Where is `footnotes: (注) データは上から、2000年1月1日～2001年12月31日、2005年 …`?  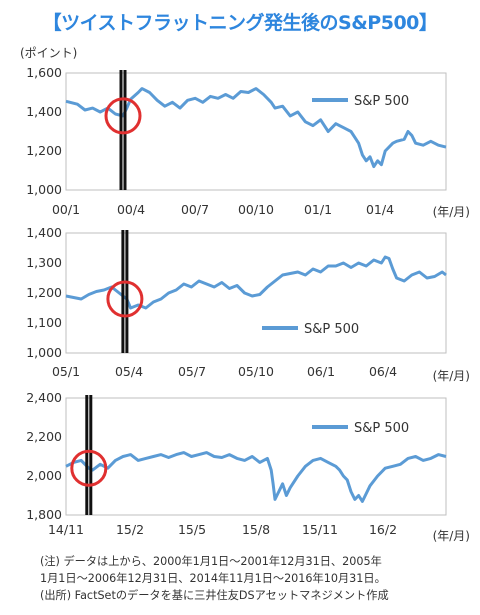 footnotes: (注) データは上から、2000年1月1日～2001年12月31日、2005年 … is located at coordinates (260, 578).